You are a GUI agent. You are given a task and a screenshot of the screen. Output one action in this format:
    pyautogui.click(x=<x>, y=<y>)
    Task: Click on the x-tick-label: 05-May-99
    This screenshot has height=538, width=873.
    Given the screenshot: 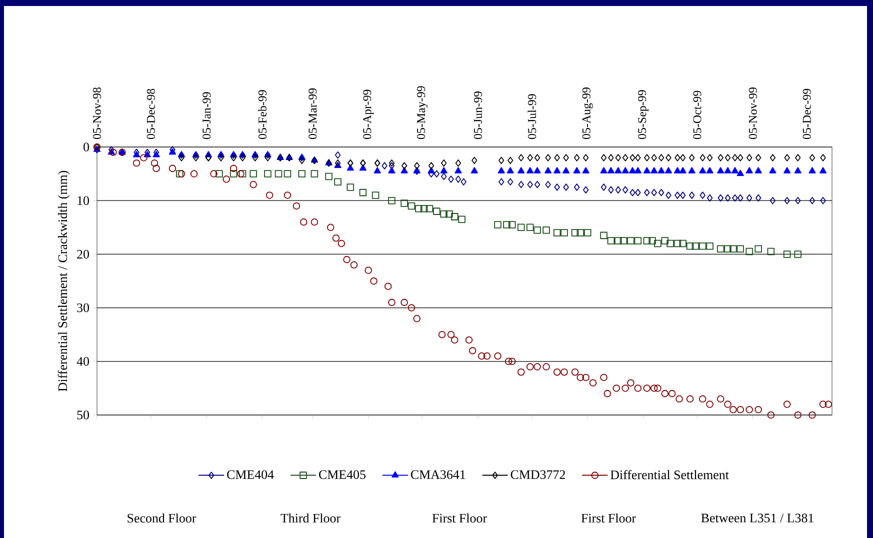 What is the action you would take?
    pyautogui.click(x=422, y=113)
    